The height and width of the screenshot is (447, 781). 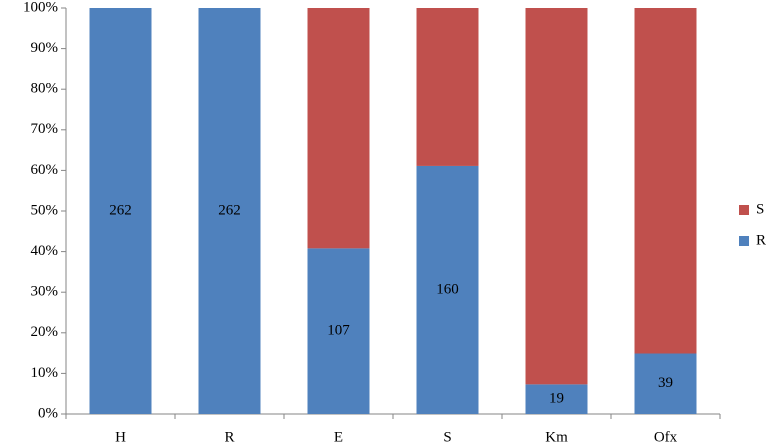 I want to click on data-label: 107, so click(x=338, y=331).